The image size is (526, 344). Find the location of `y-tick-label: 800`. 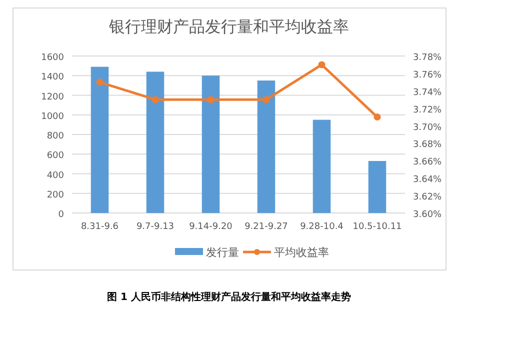

y-tick-label: 800 is located at coordinates (55, 137).